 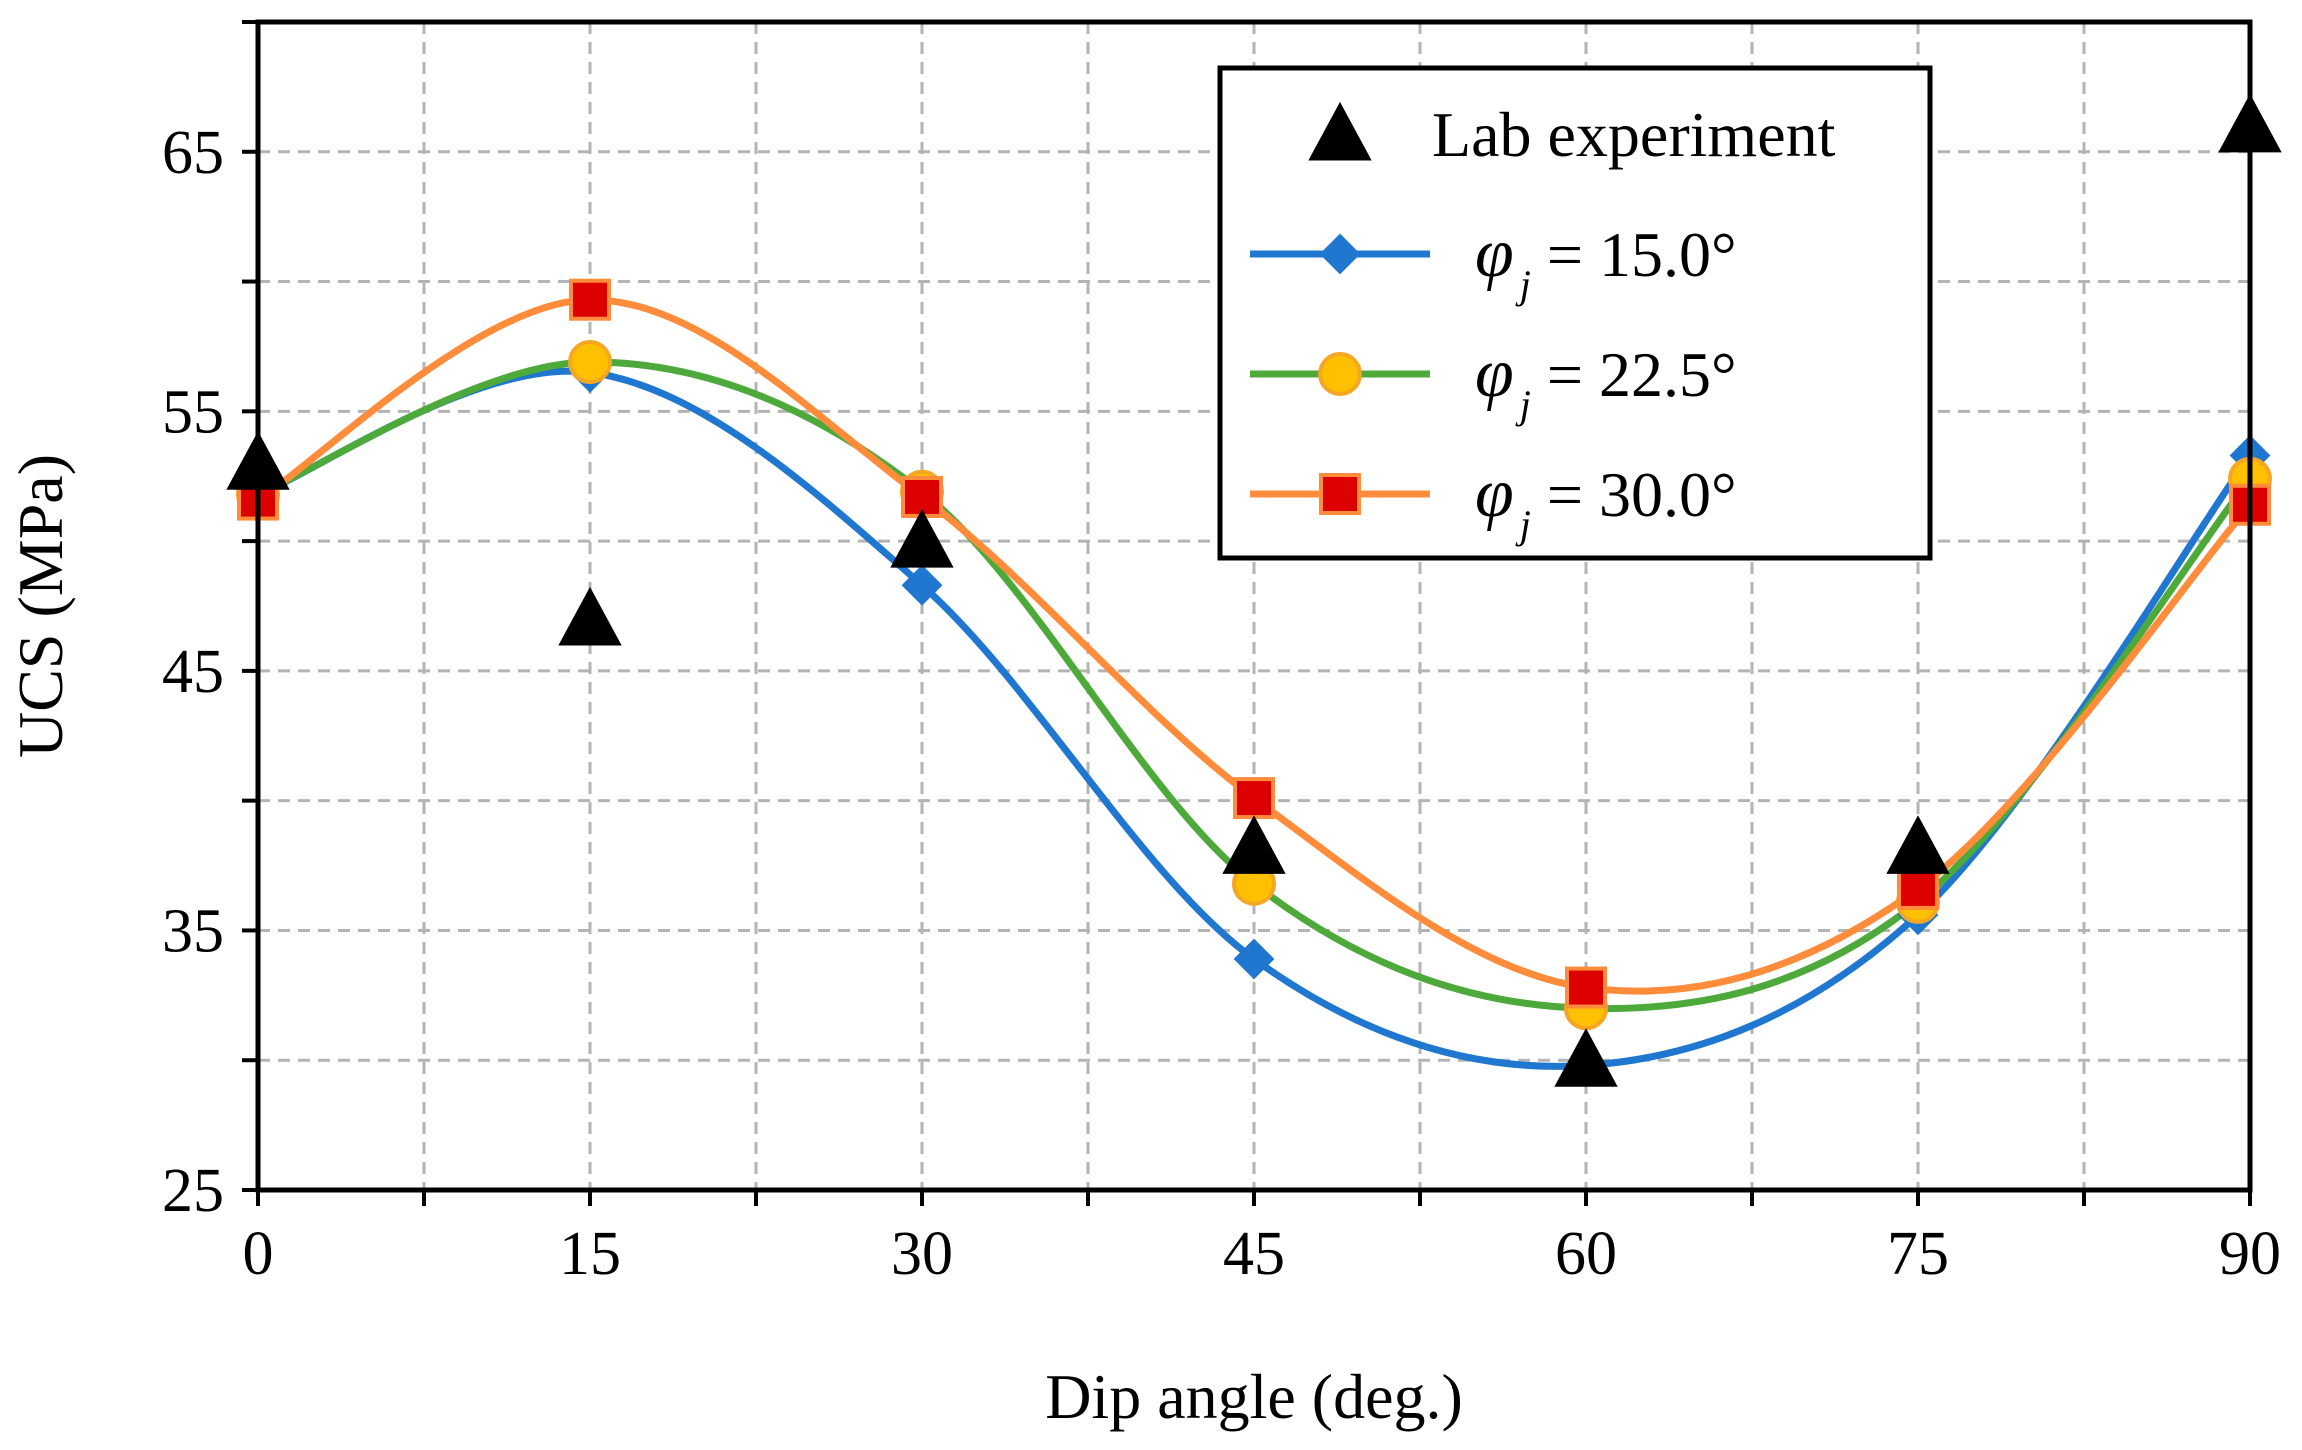 I want to click on y-axis-title: UCS (MPa), so click(x=40, y=606).